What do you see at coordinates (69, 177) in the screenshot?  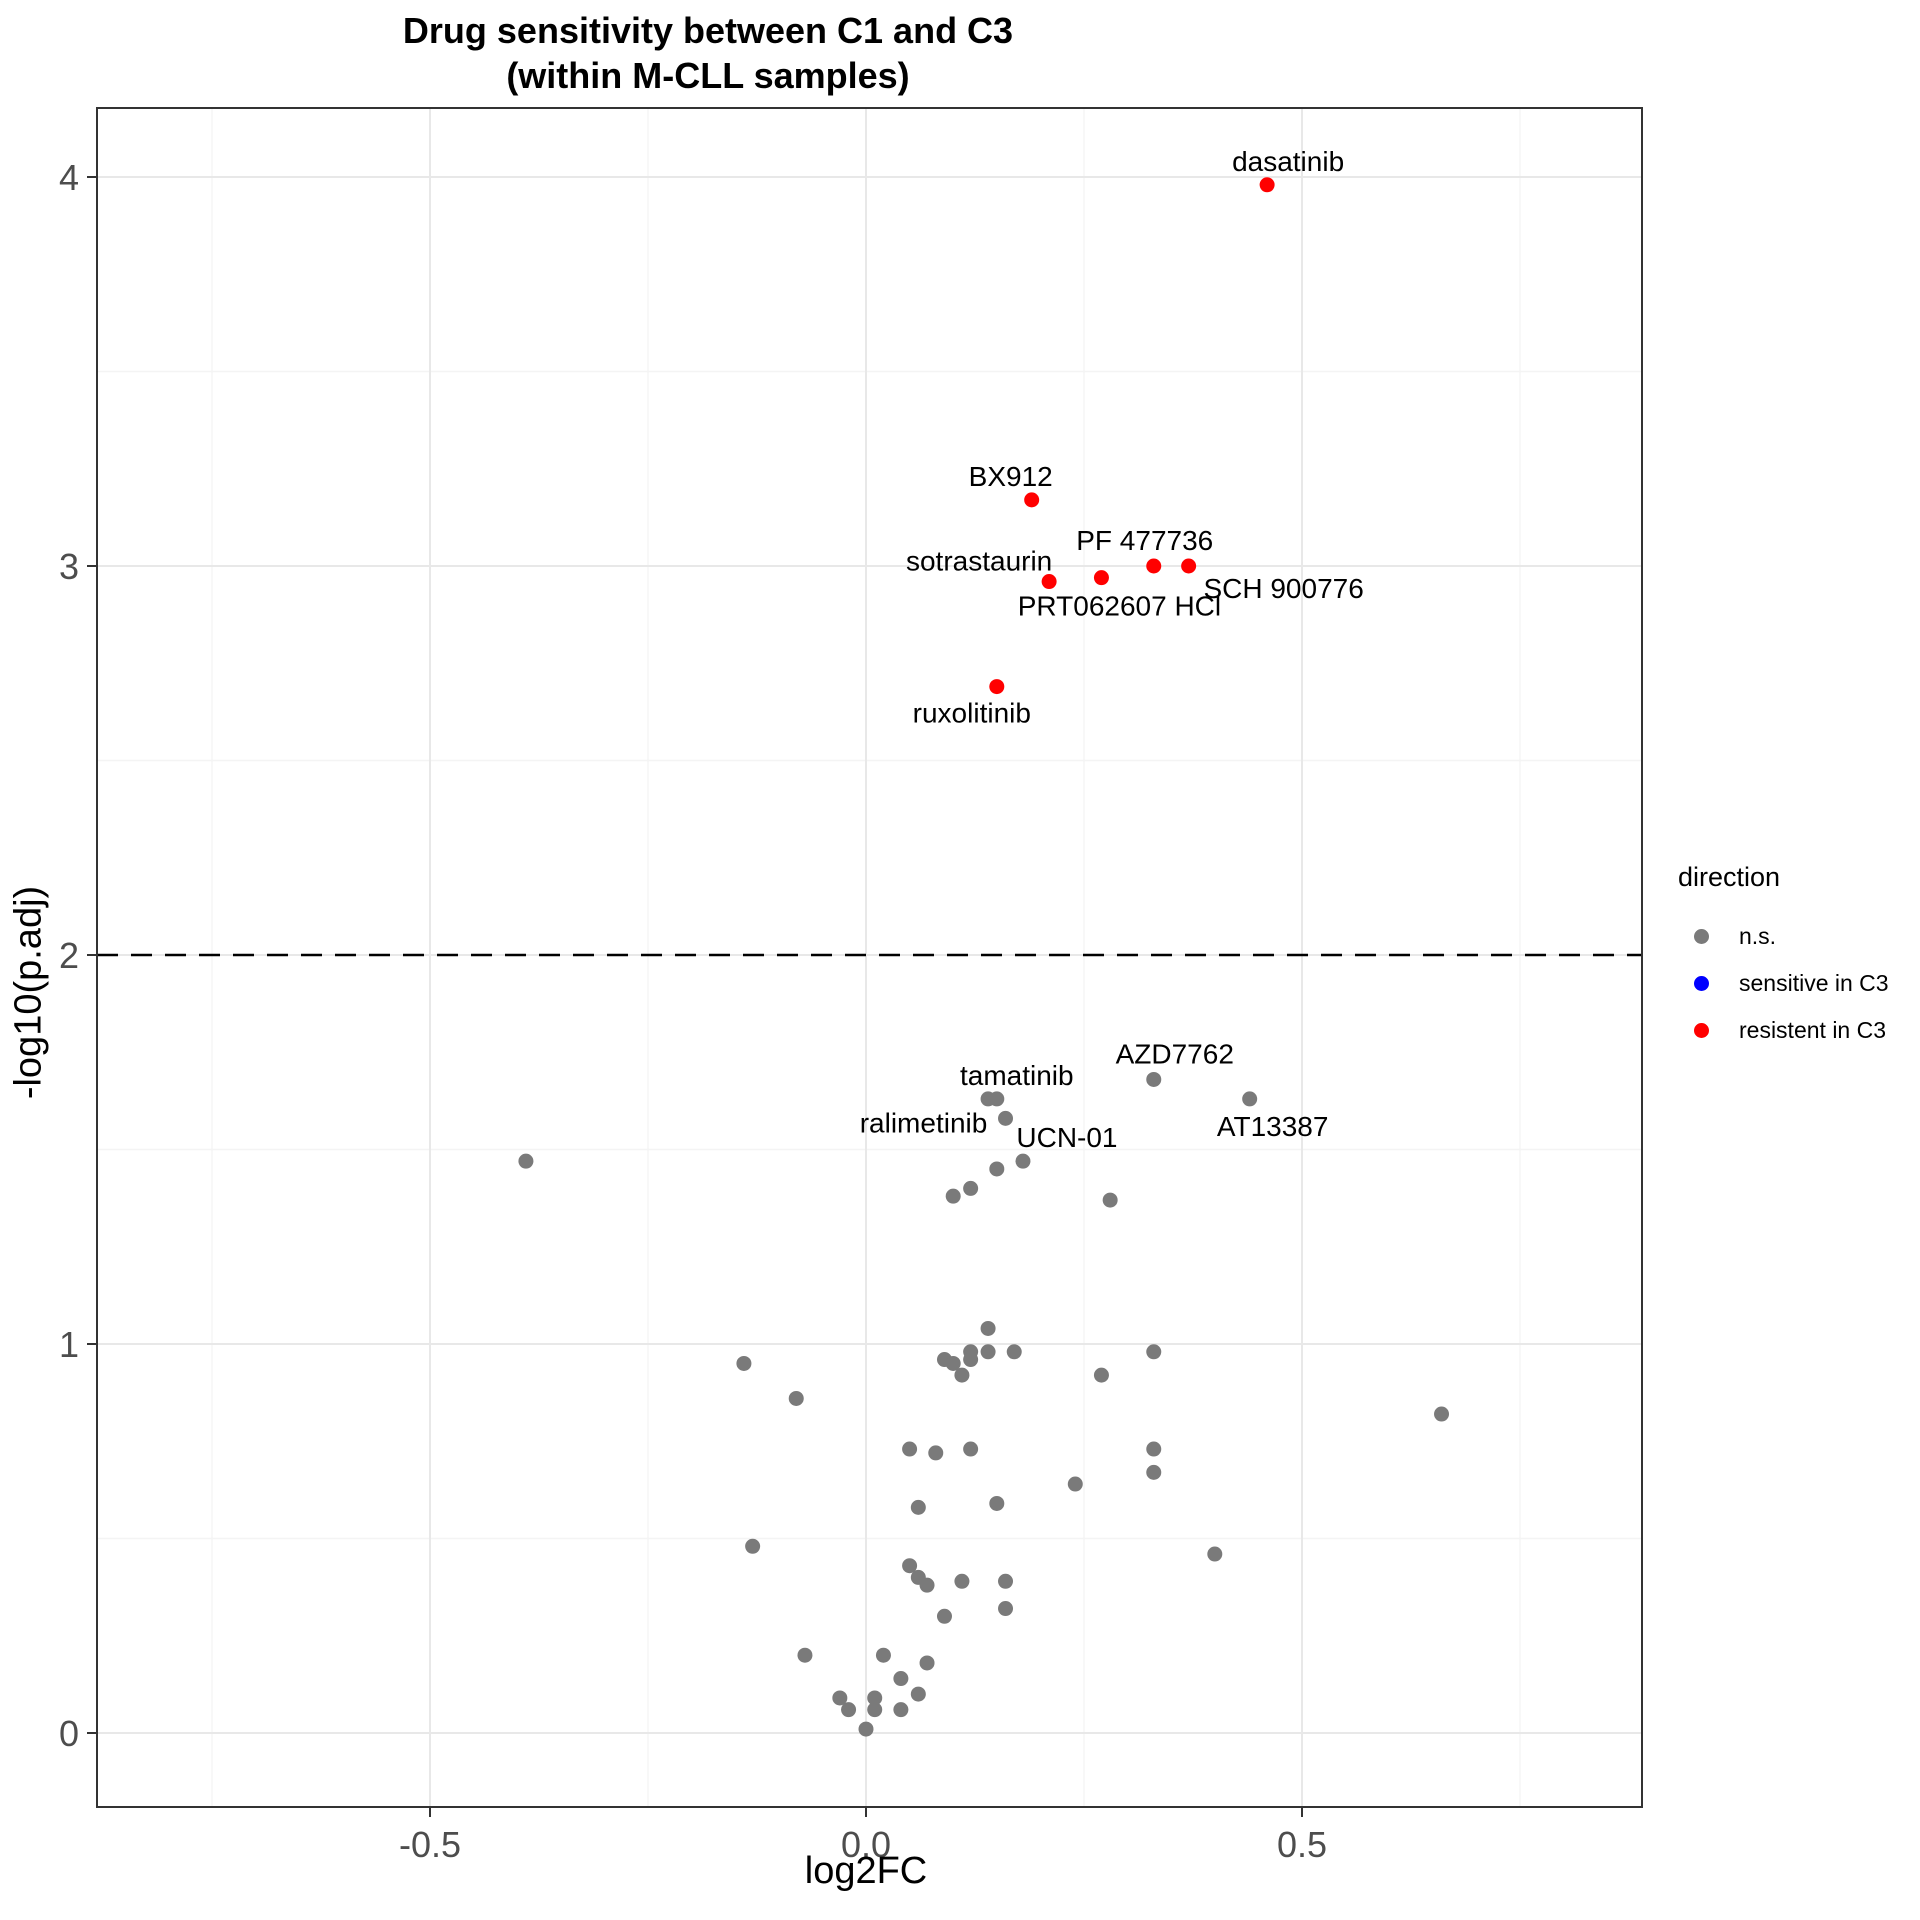 I see `y-tick-label: 4` at bounding box center [69, 177].